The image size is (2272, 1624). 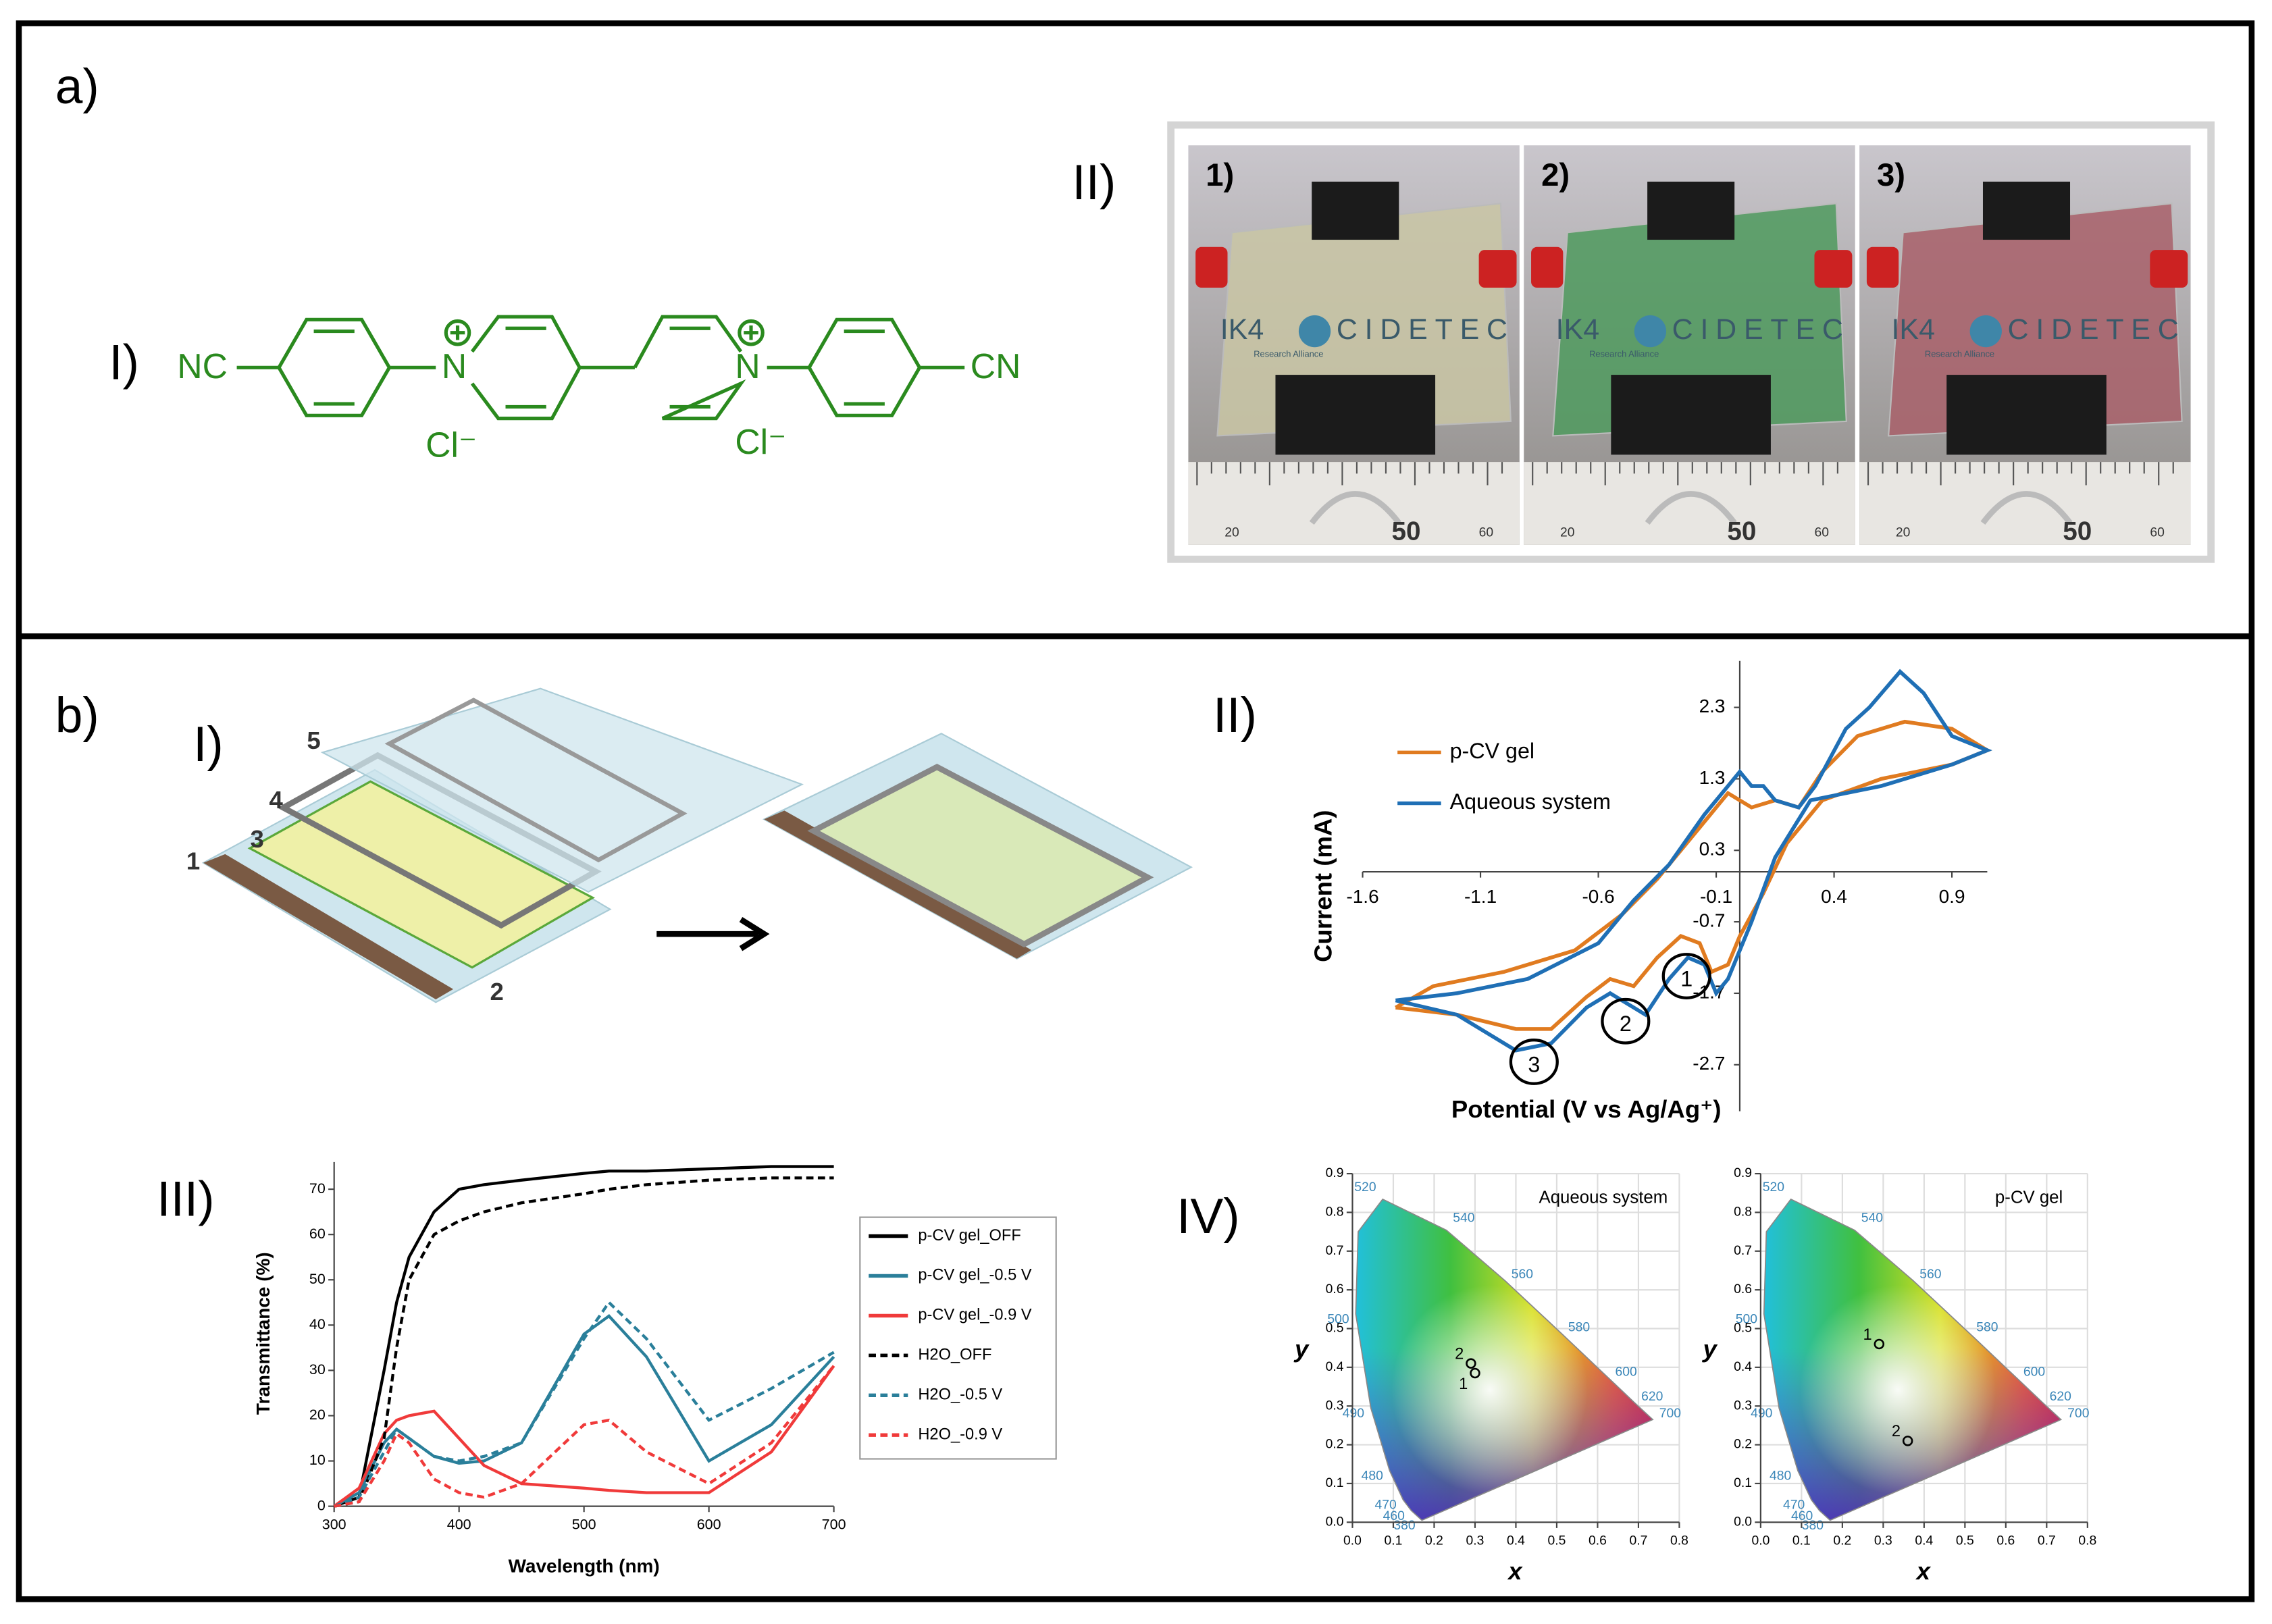 What do you see at coordinates (1335, 1366) in the screenshot?
I see `y-tick-label: 0.4` at bounding box center [1335, 1366].